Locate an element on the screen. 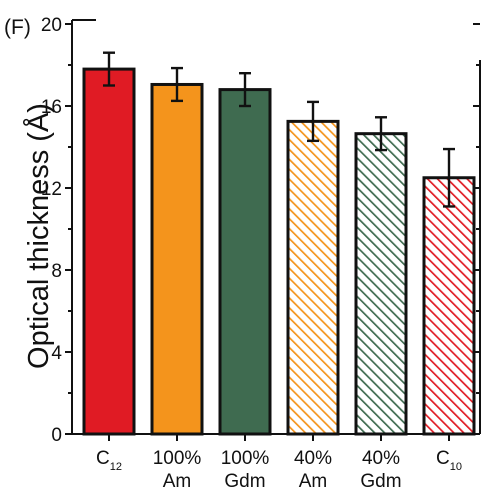 The width and height of the screenshot is (486, 500). y-tick-label: 20 is located at coordinates (51, 25).